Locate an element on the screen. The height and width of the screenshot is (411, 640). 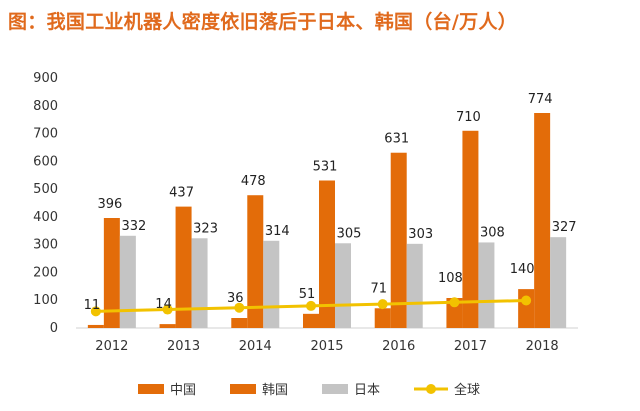
data-label-中国: 51 is located at coordinates (307, 294).